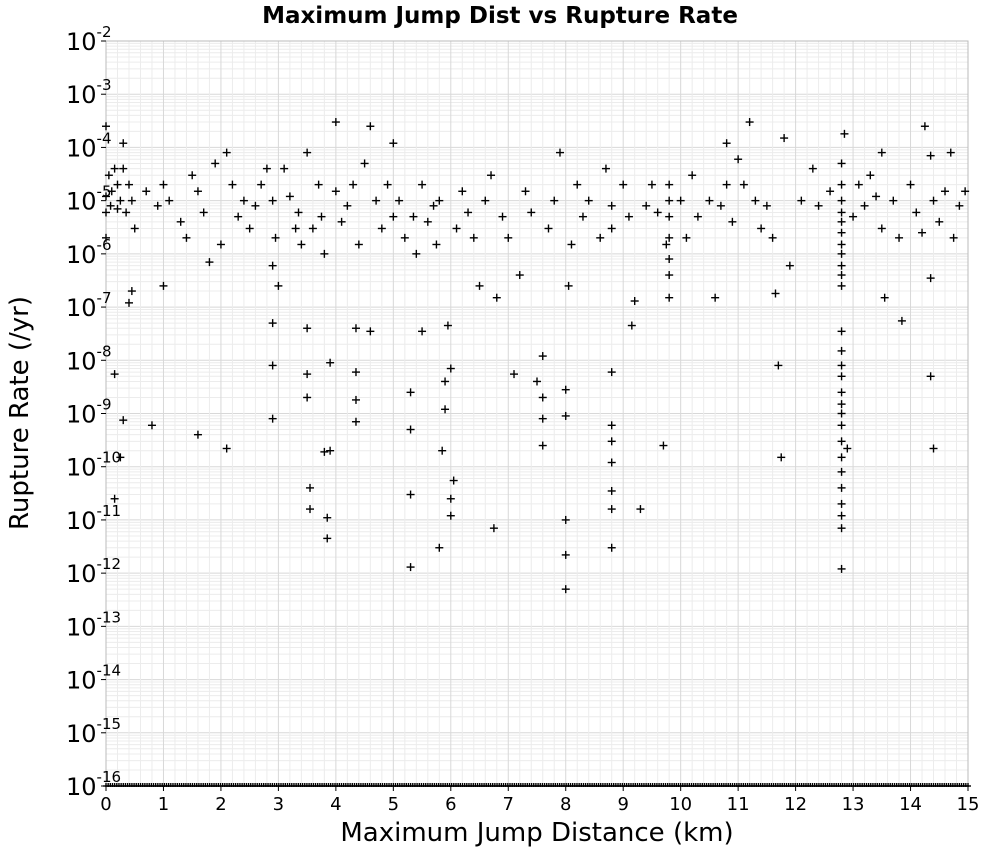  I want to click on x-tick-label: 7, so click(508, 804).